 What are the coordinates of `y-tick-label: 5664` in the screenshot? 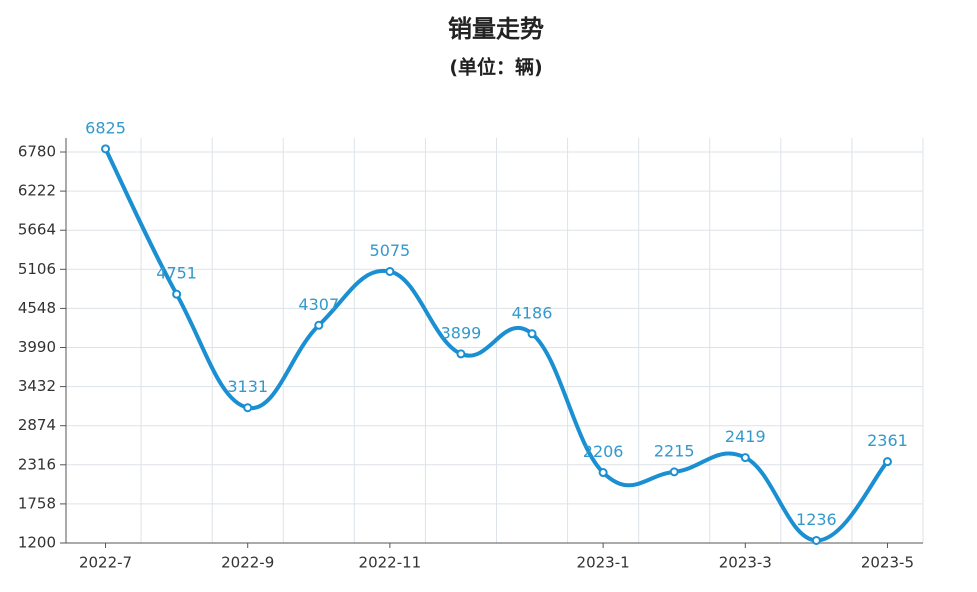 It's located at (37, 230).